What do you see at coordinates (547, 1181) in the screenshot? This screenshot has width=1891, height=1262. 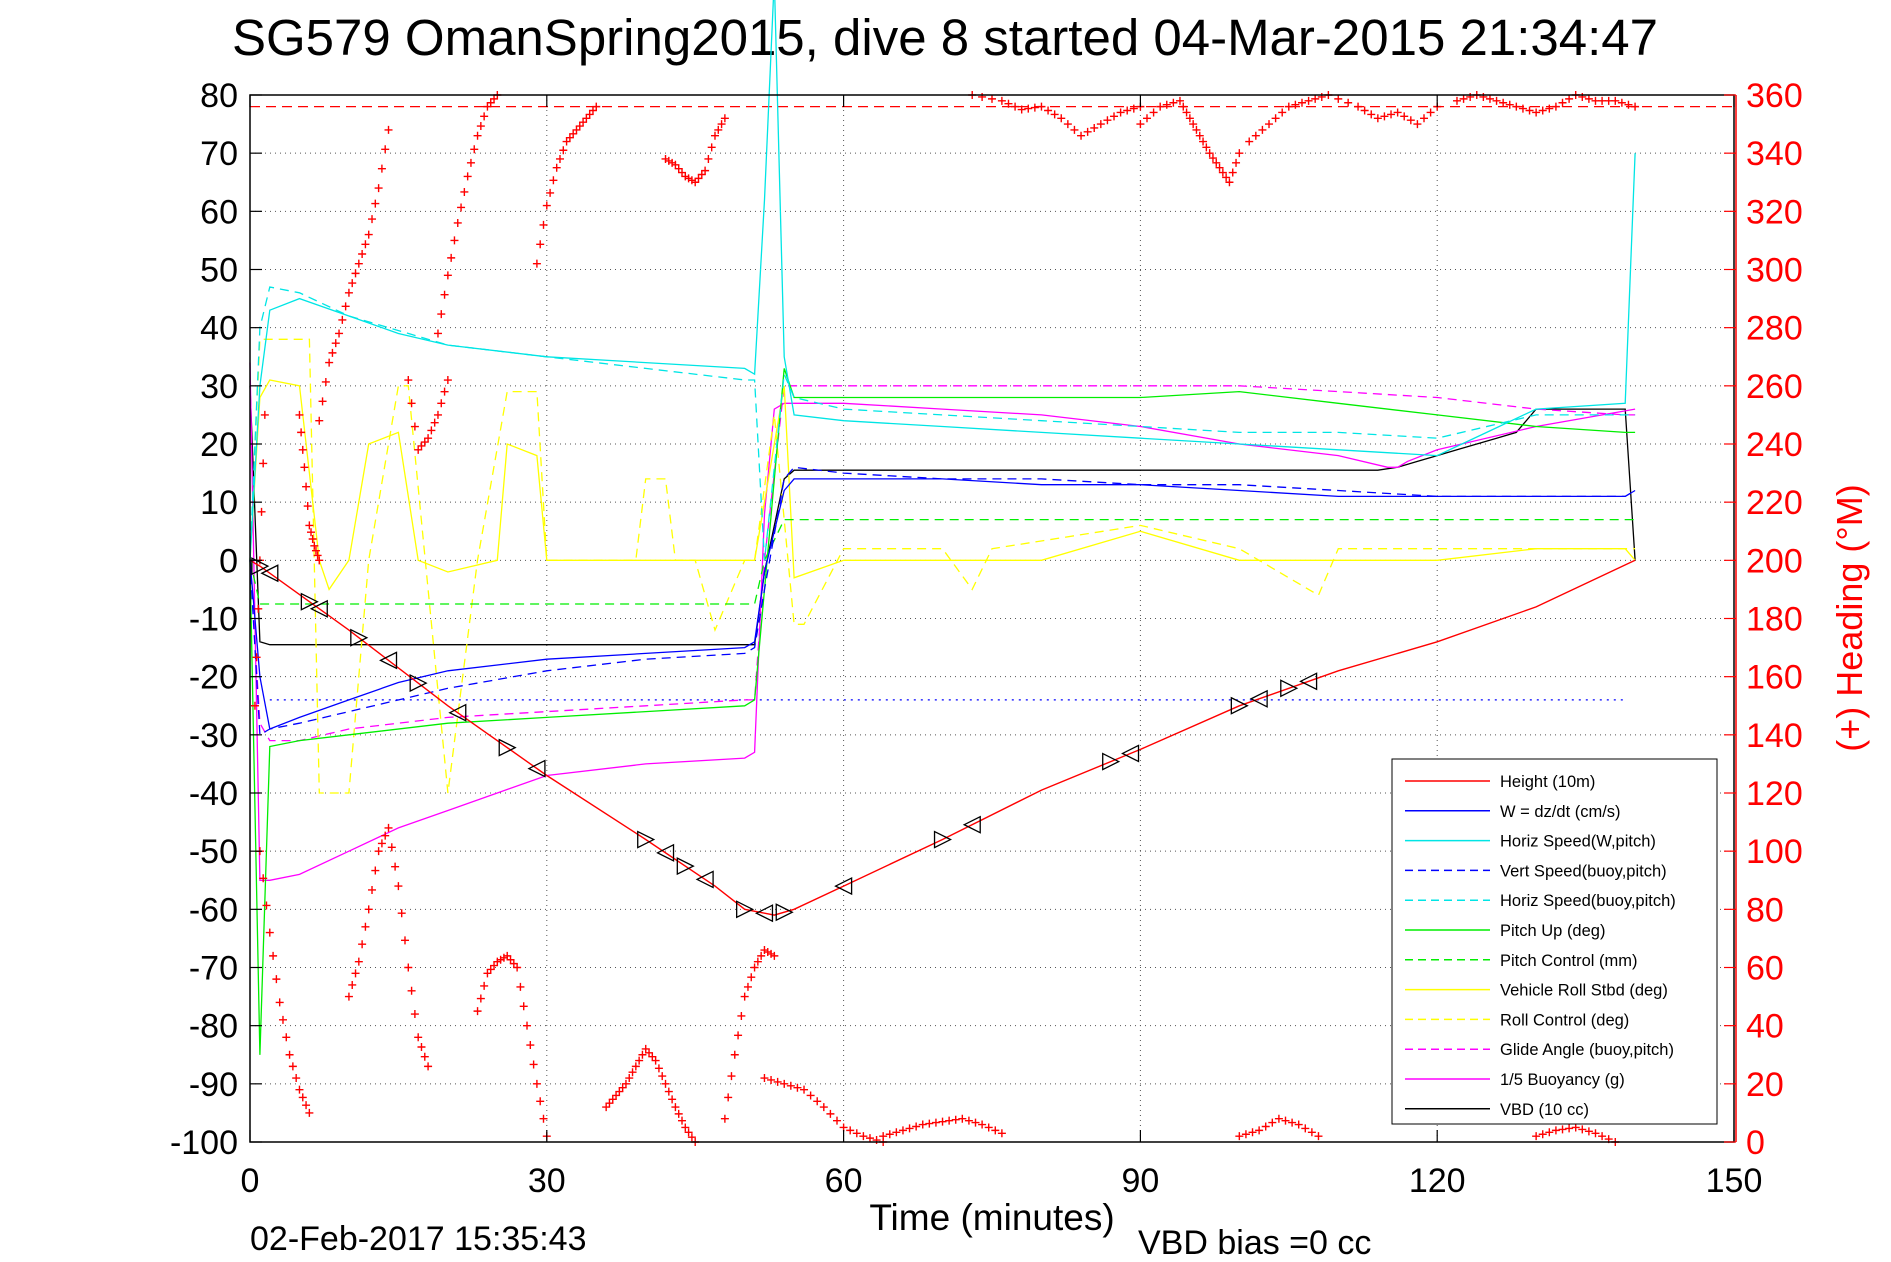 I see `x-tick-label: 30` at bounding box center [547, 1181].